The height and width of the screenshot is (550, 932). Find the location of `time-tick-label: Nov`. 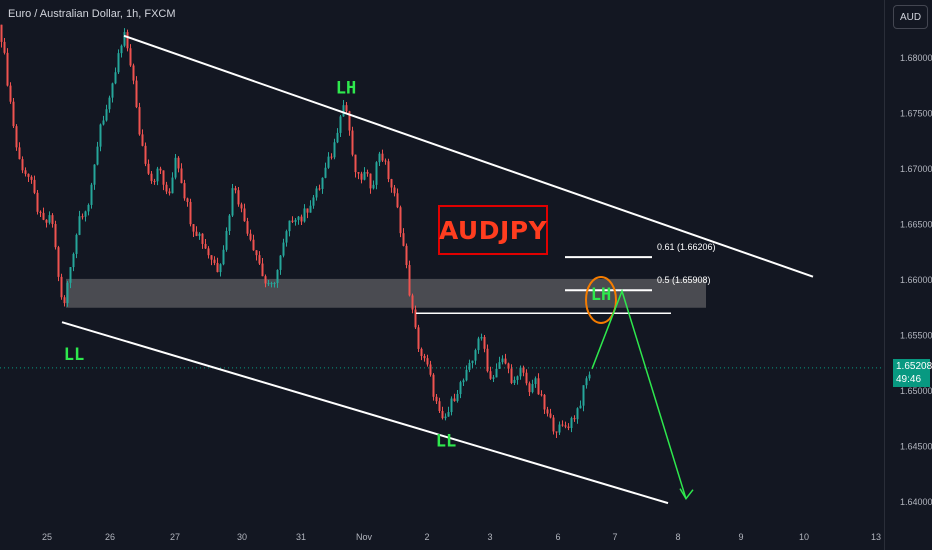

time-tick-label: Nov is located at coordinates (364, 537).